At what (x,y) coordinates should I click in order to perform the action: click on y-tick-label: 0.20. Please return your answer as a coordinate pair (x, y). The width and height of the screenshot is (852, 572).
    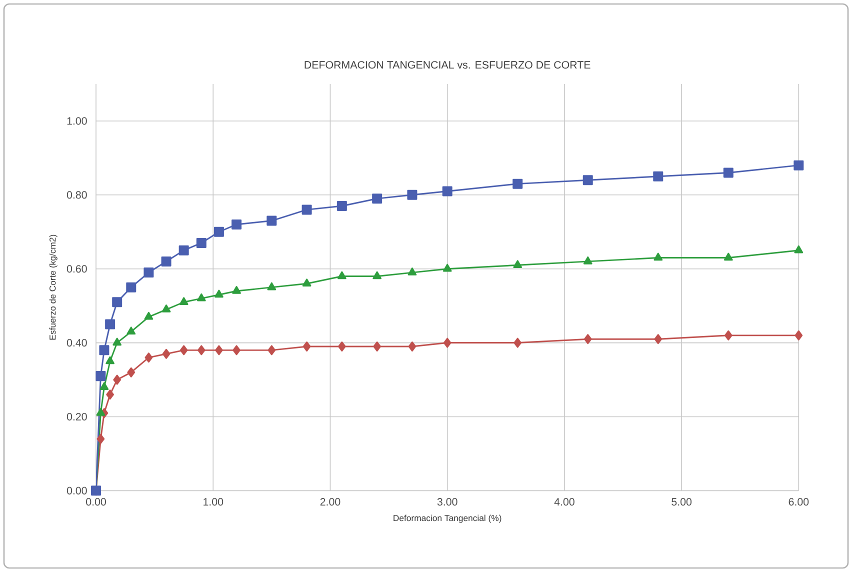
    Looking at the image, I should click on (76, 416).